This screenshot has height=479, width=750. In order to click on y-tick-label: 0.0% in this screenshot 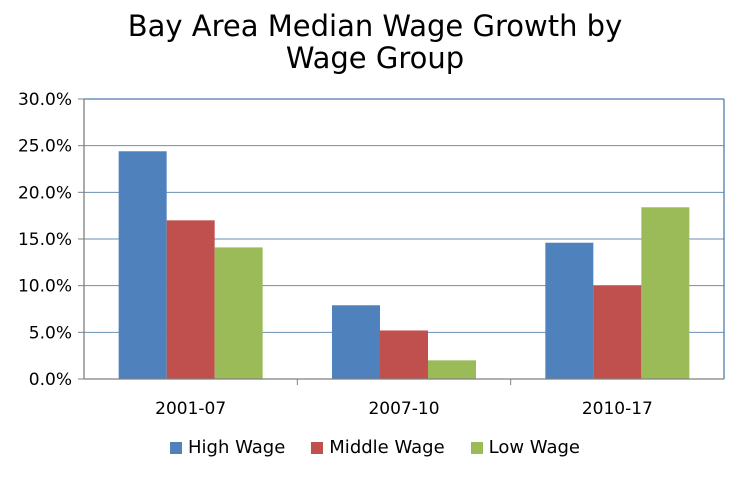, I will do `click(50, 380)`.